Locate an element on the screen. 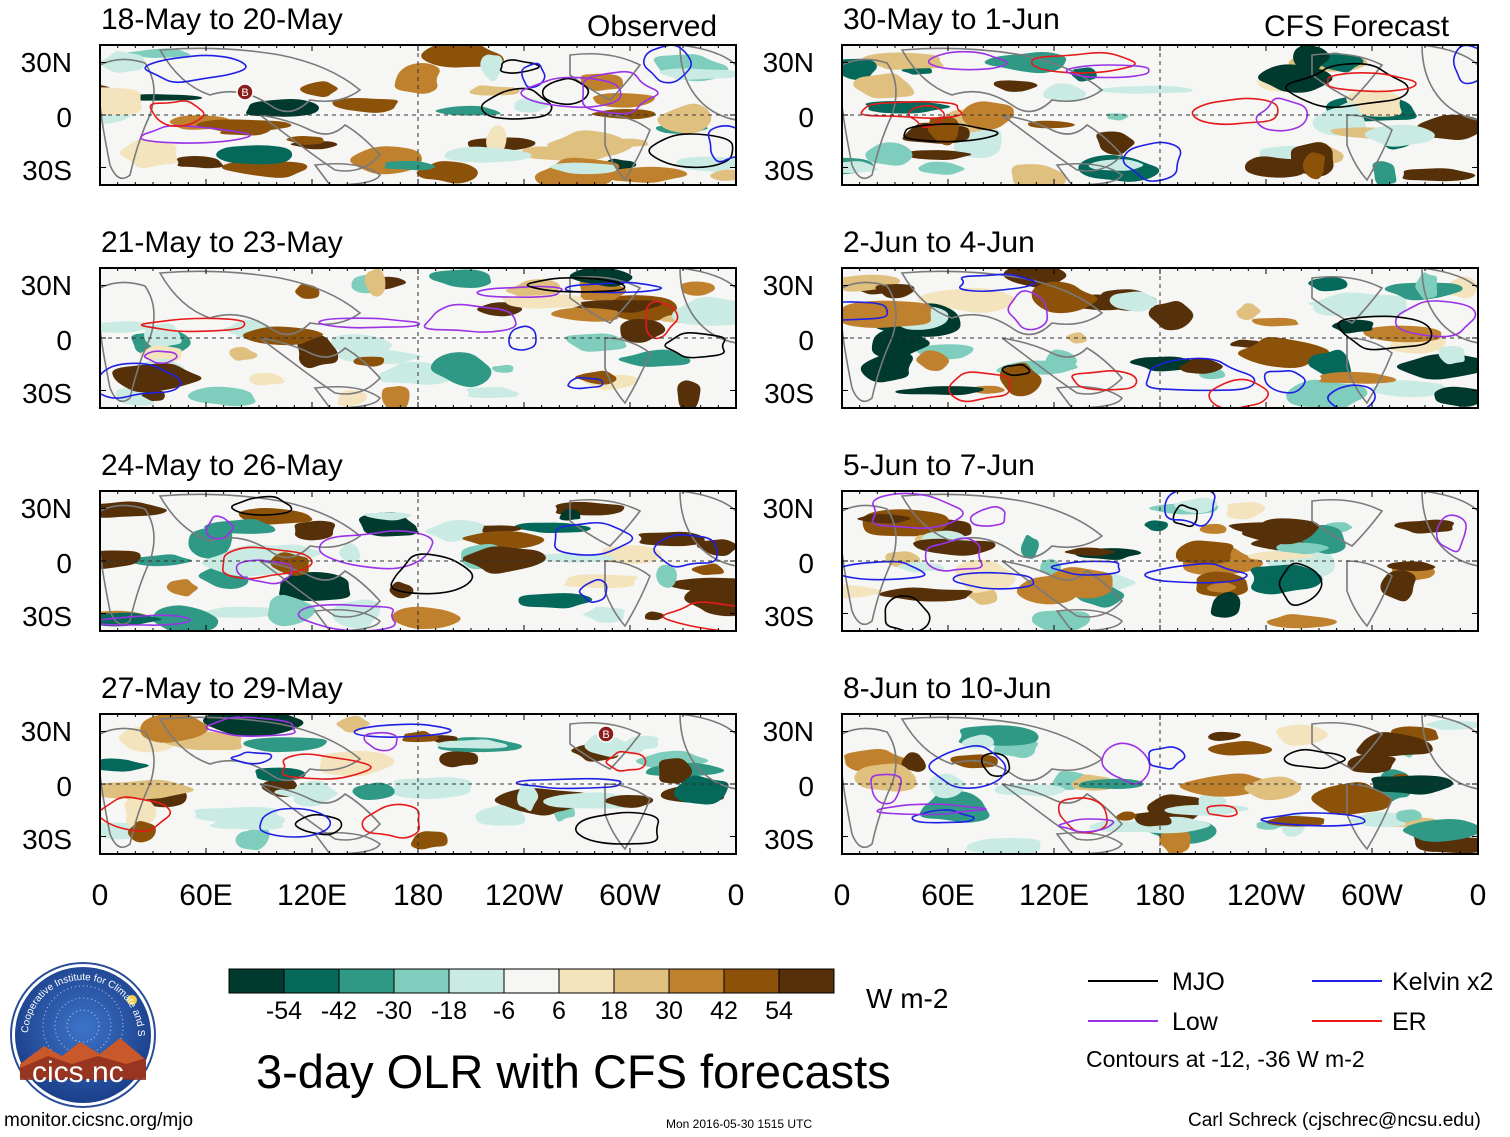 The height and width of the screenshot is (1137, 1510). map-panel is located at coordinates (1160, 784).